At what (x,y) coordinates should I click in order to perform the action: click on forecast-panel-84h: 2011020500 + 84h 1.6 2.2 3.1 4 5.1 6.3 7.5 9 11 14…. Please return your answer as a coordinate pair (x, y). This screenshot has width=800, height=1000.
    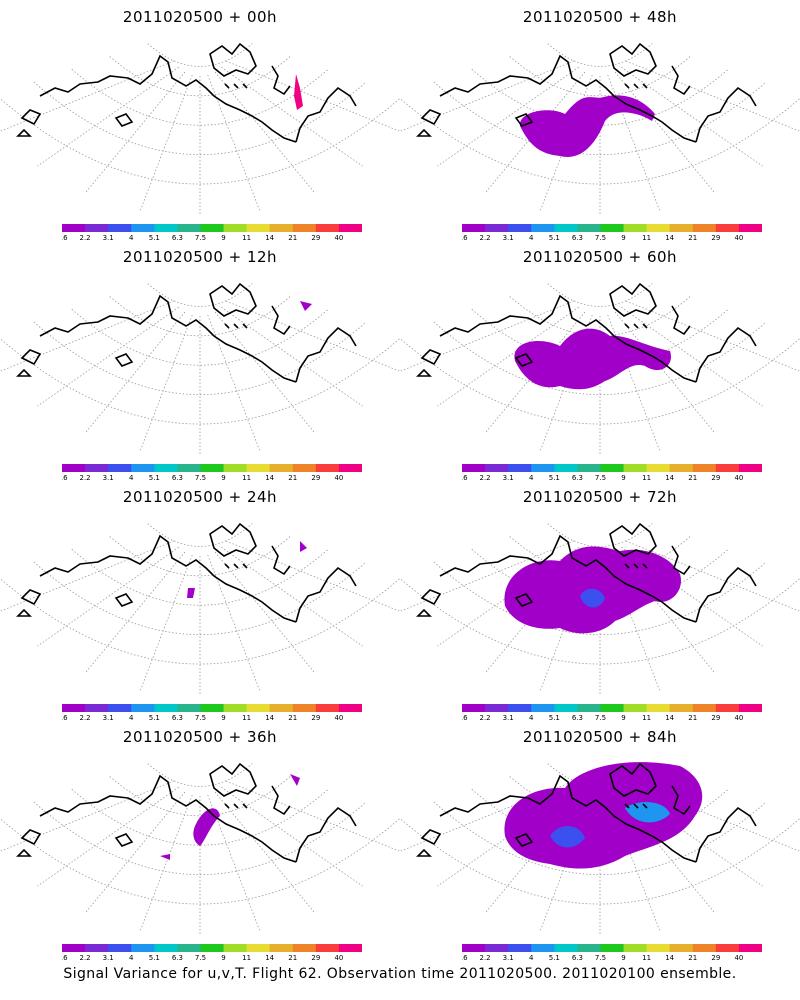
    Looking at the image, I should click on (600, 840).